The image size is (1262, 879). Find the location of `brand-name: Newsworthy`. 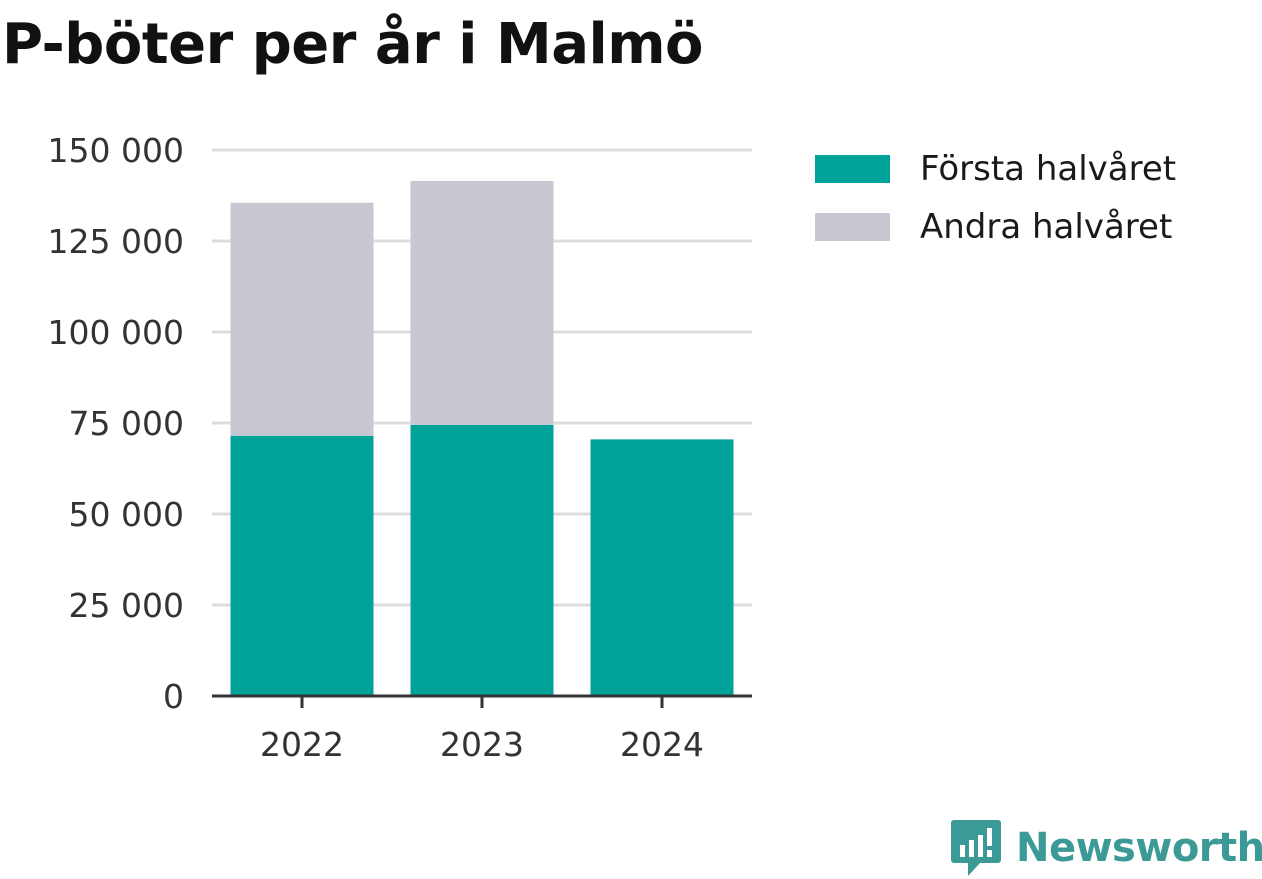

brand-name: Newsworthy is located at coordinates (1139, 848).